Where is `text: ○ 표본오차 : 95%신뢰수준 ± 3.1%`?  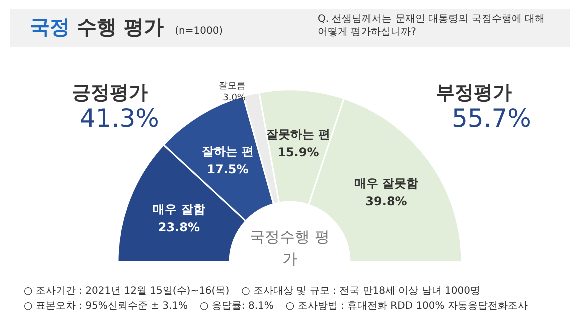 text: ○ 표본오차 : 95%신뢰수준 ± 3.1% is located at coordinates (106, 306).